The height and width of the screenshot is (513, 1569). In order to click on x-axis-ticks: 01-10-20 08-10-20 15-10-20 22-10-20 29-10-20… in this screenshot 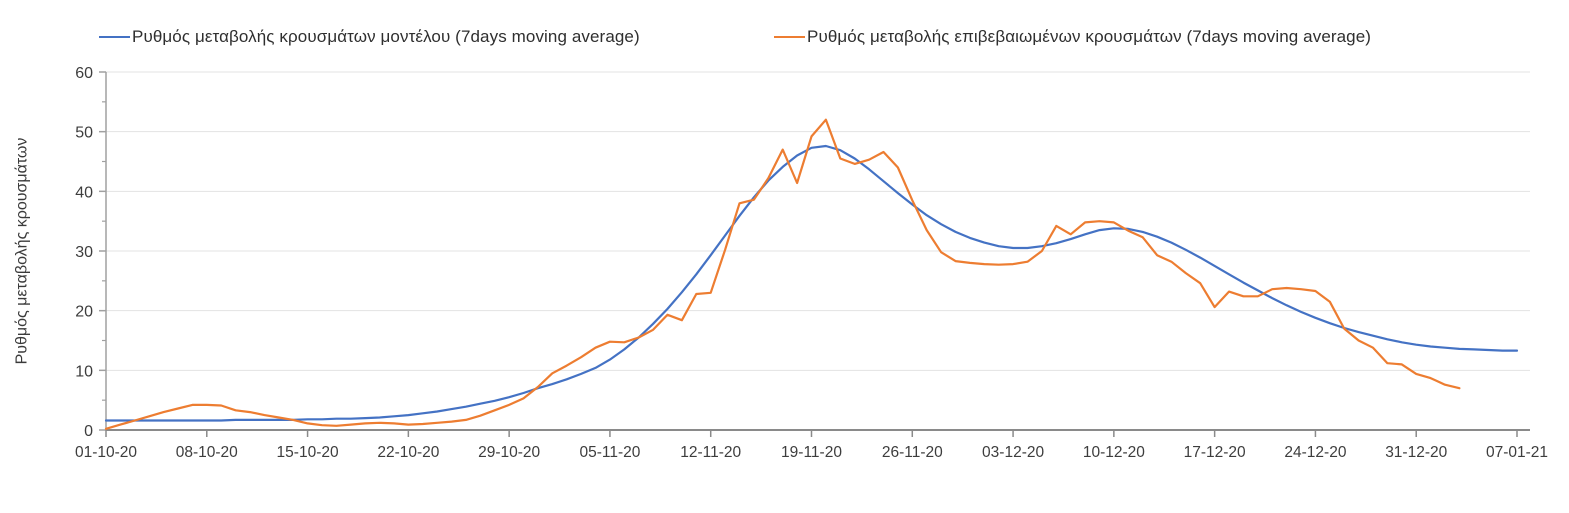, I will do `click(811, 445)`.